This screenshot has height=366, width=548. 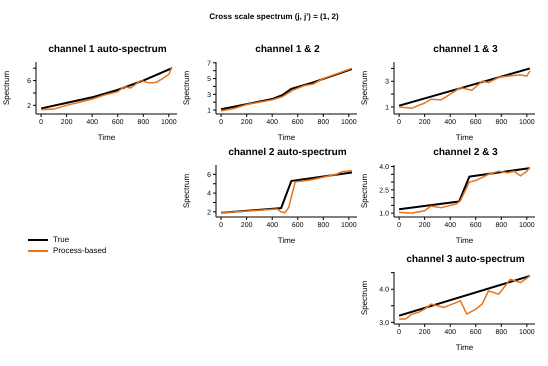 What do you see at coordinates (465, 260) in the screenshot?
I see `chart-title: channel 3 auto-spectrum` at bounding box center [465, 260].